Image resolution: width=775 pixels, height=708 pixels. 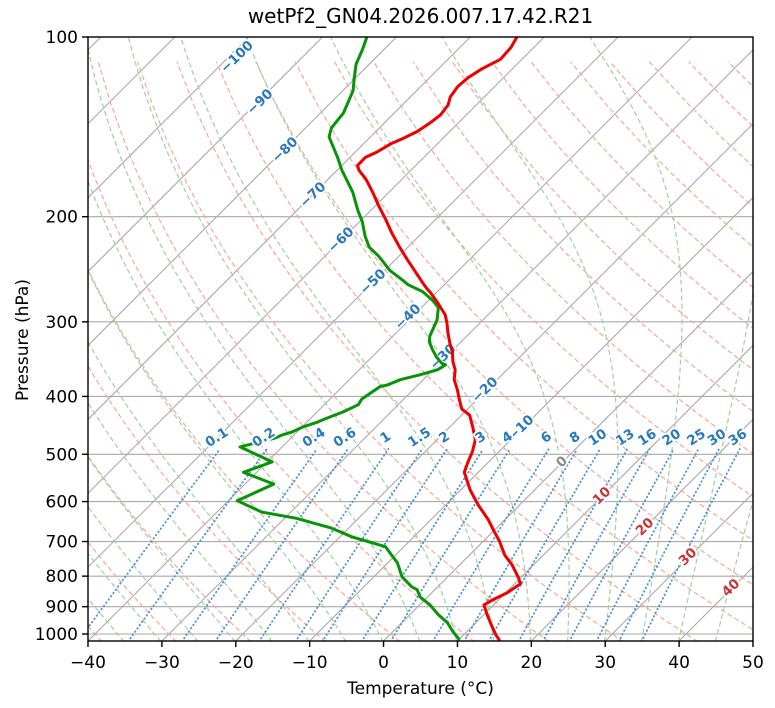 I want to click on chart-title: wetPf2_GN04.2026.007.17.42.R21, so click(x=420, y=16).